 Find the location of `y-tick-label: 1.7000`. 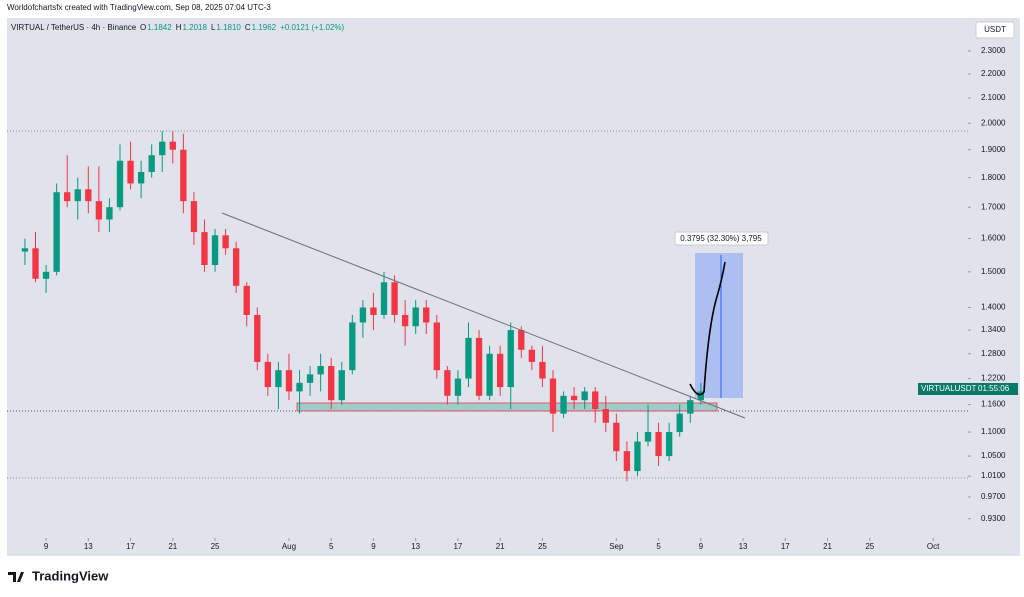

y-tick-label: 1.7000 is located at coordinates (993, 206).